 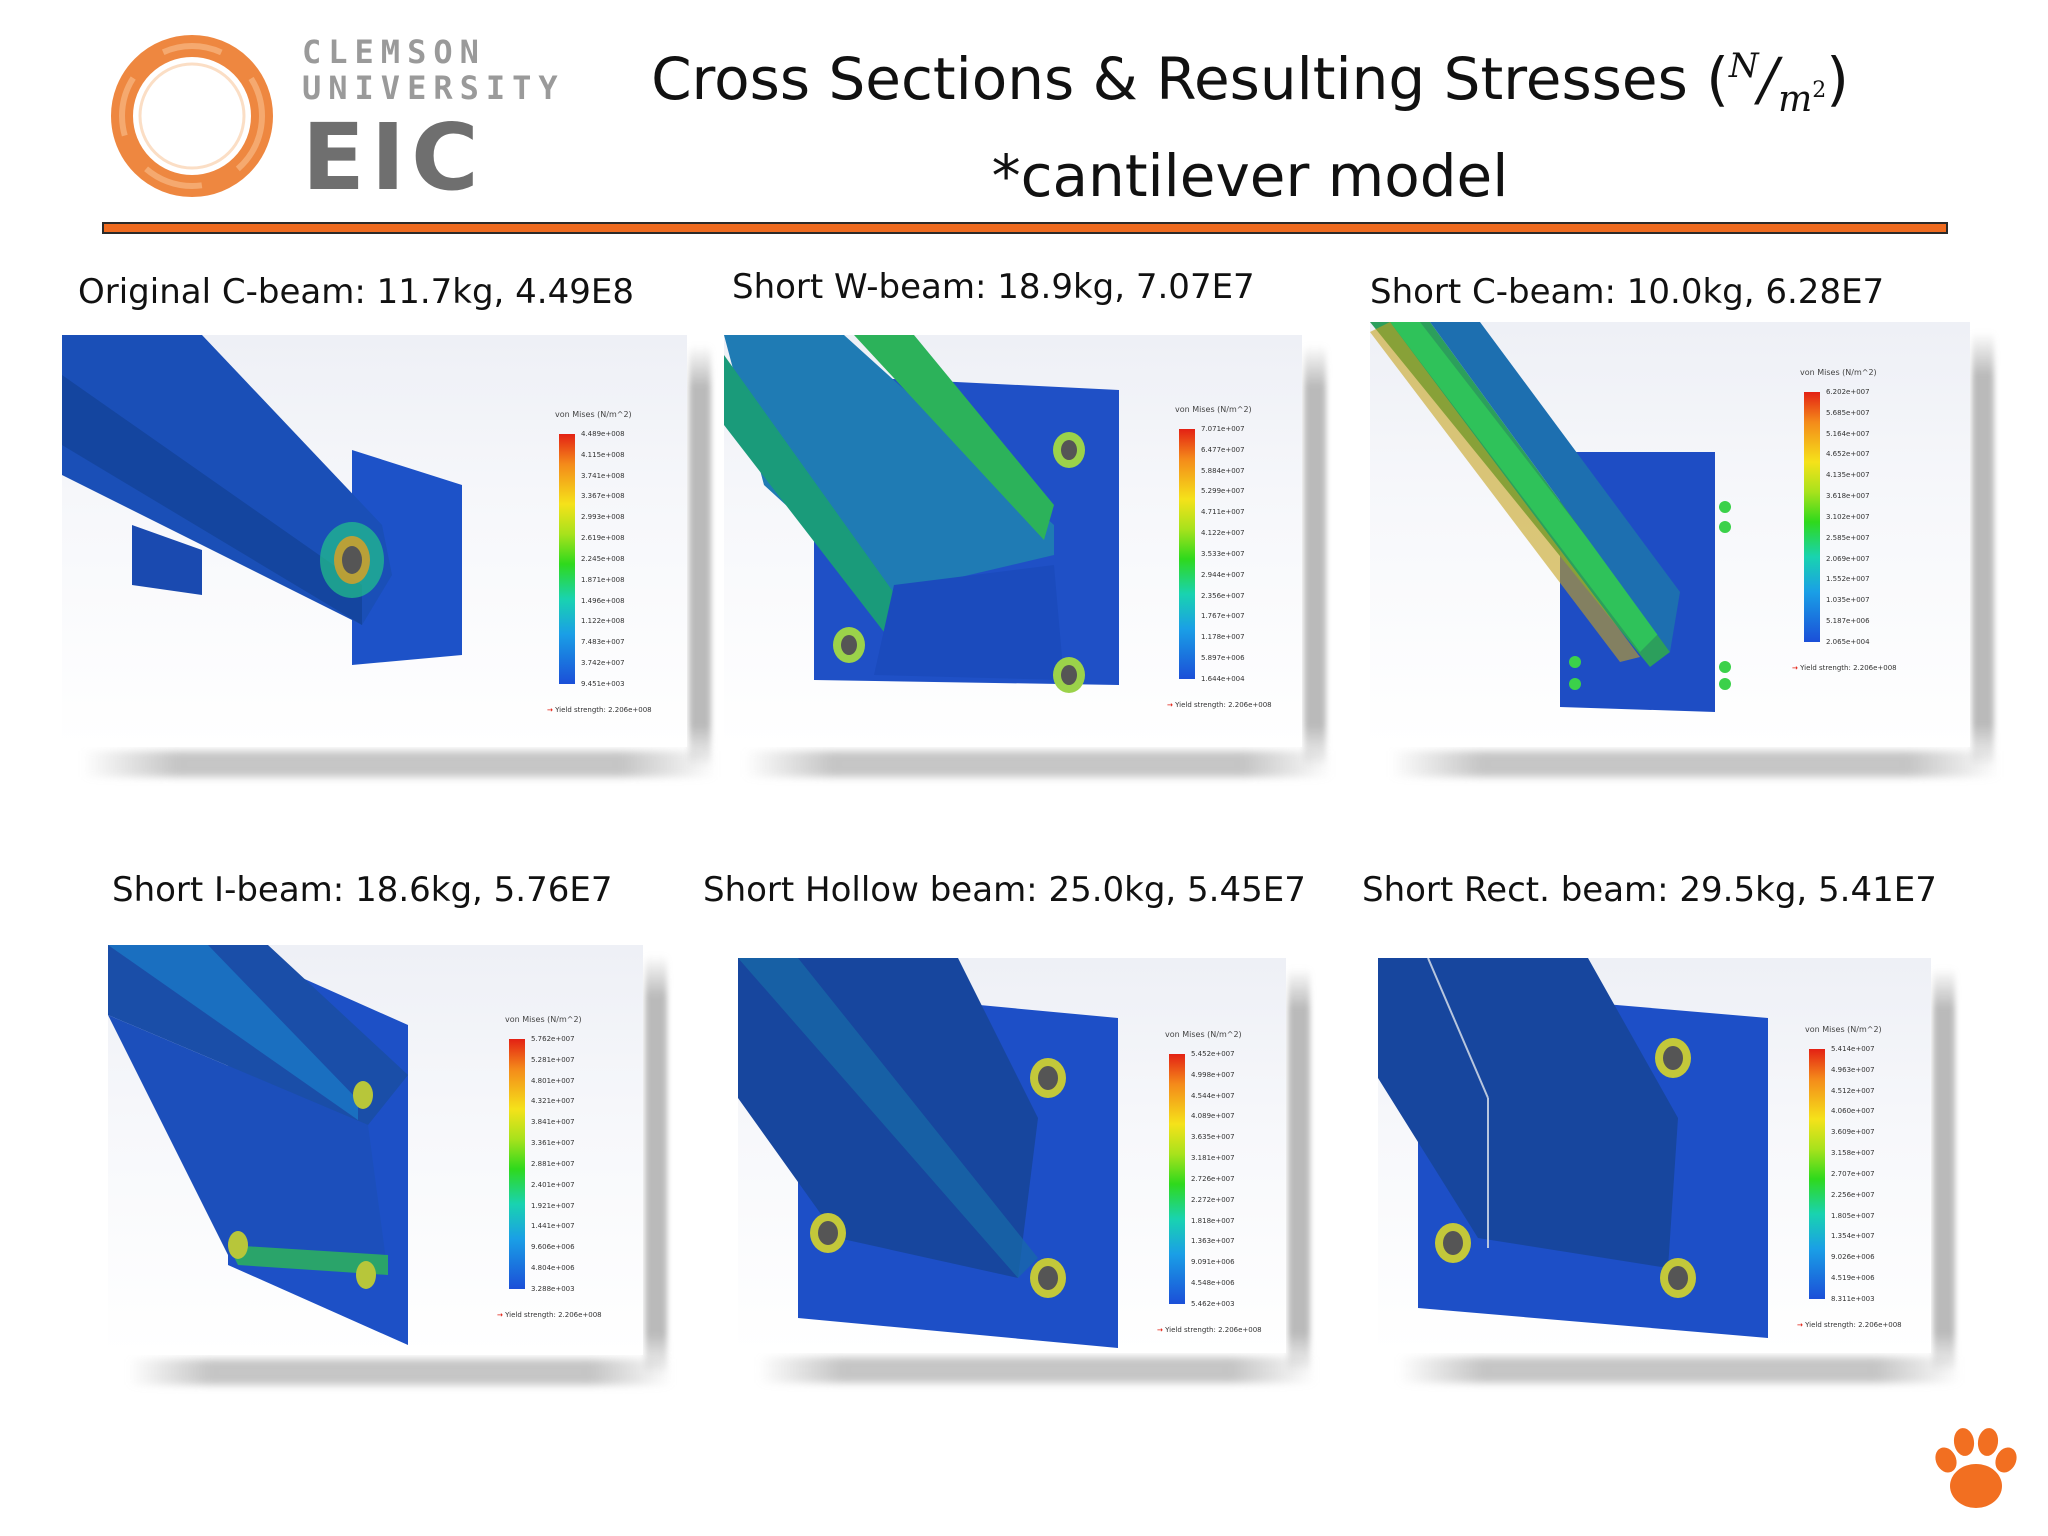 I want to click on legend-tick-label: 2.726e+007, so click(x=1213, y=1178).